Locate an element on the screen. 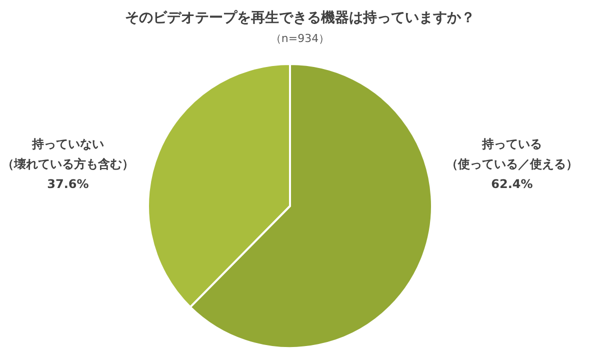 This screenshot has width=600, height=360. slice-label: 持っている（使っている／使える） is located at coordinates (512, 154).